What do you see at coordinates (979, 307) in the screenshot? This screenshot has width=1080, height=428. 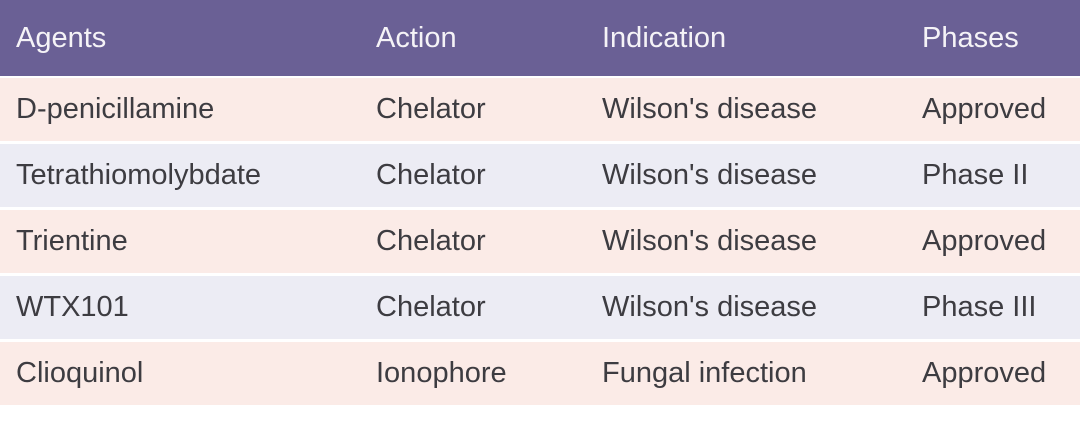 I see `cell-phase: Phase III` at bounding box center [979, 307].